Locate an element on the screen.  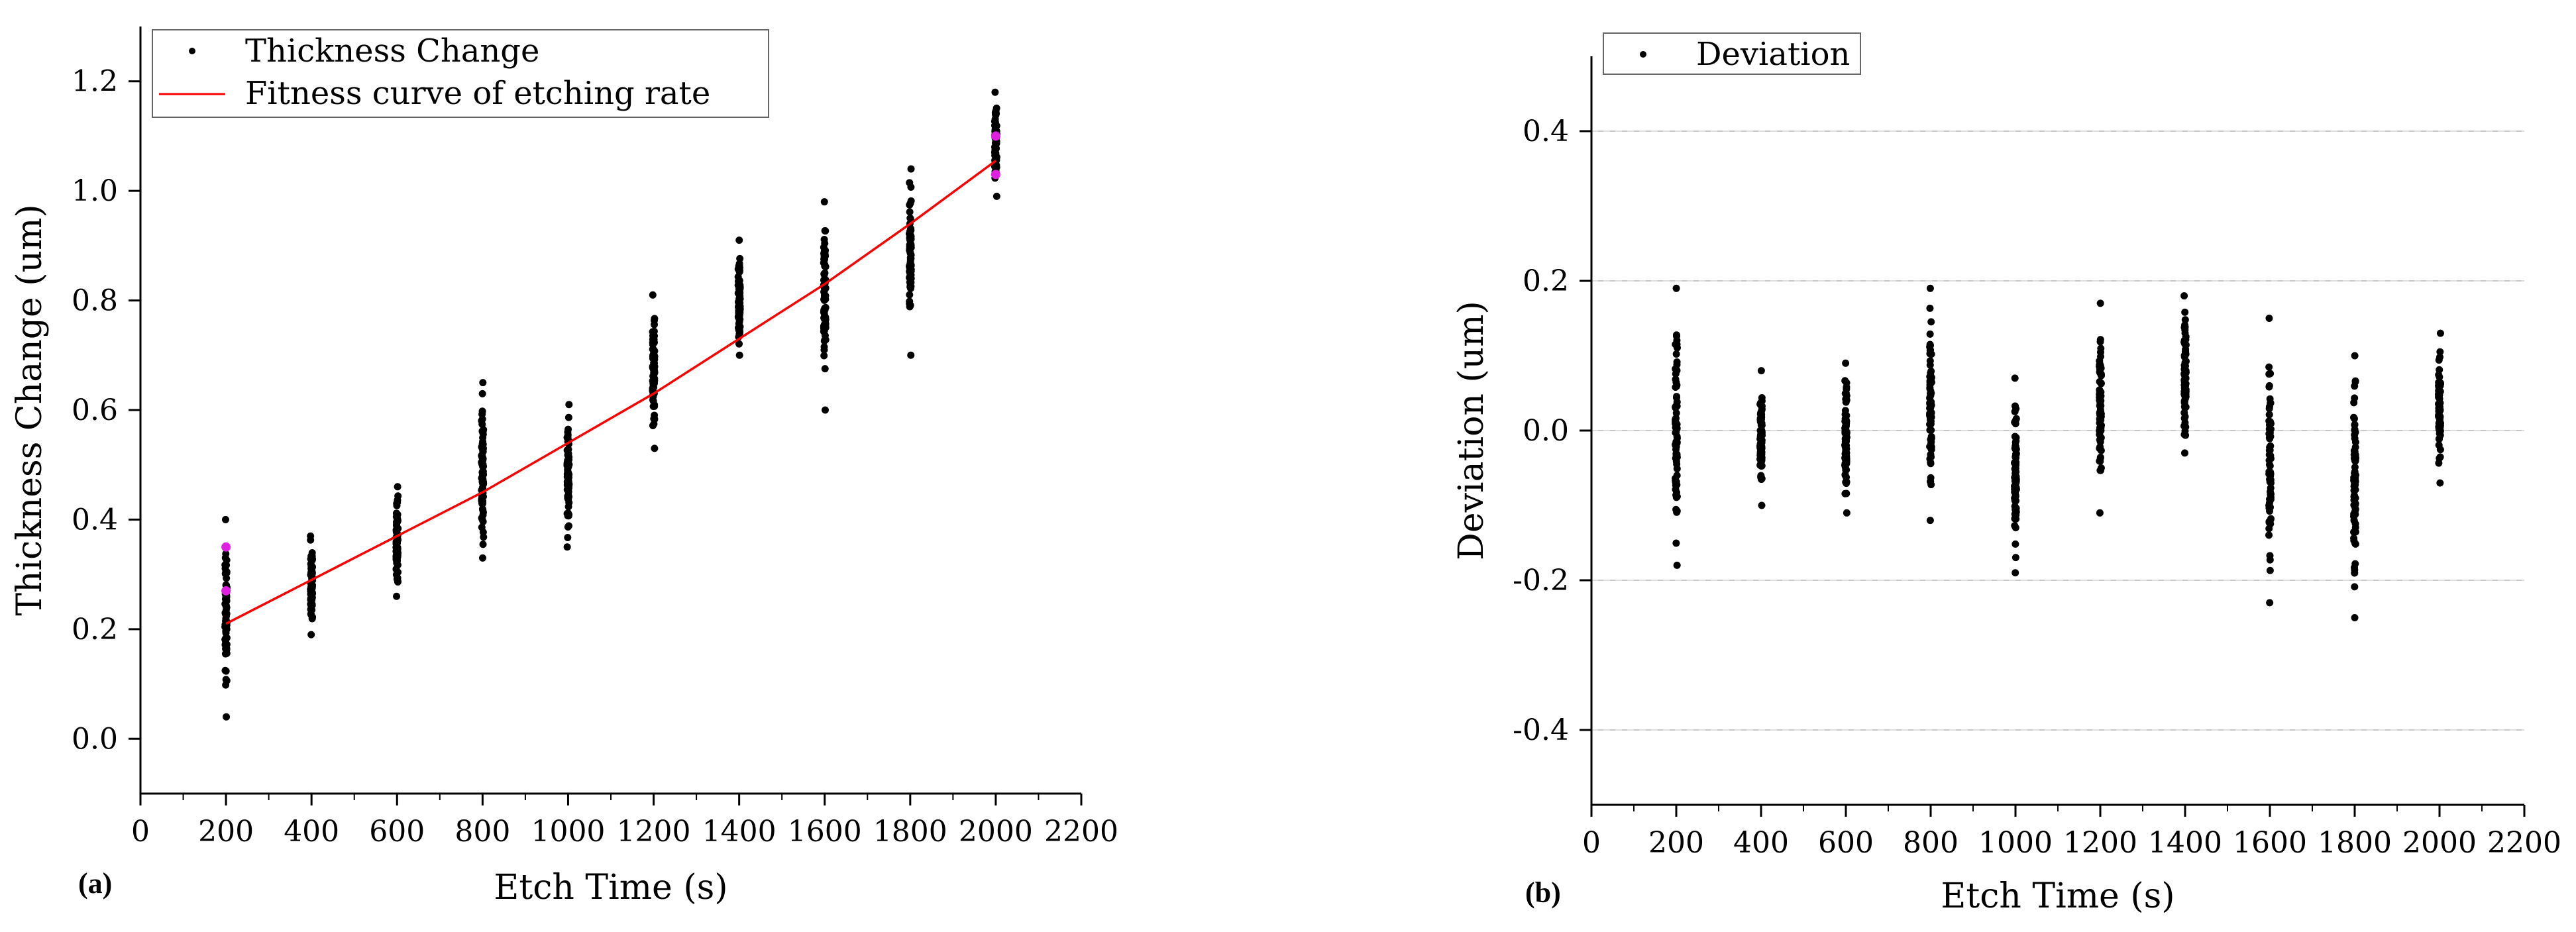
legend-marker-dot is located at coordinates (192, 51).